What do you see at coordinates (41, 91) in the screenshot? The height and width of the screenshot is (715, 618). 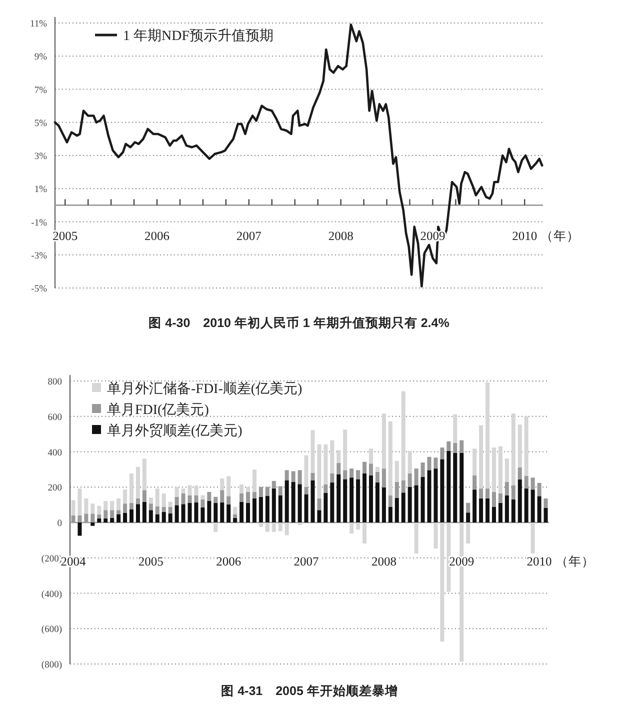 I see `y-tick-label: 7%` at bounding box center [41, 91].